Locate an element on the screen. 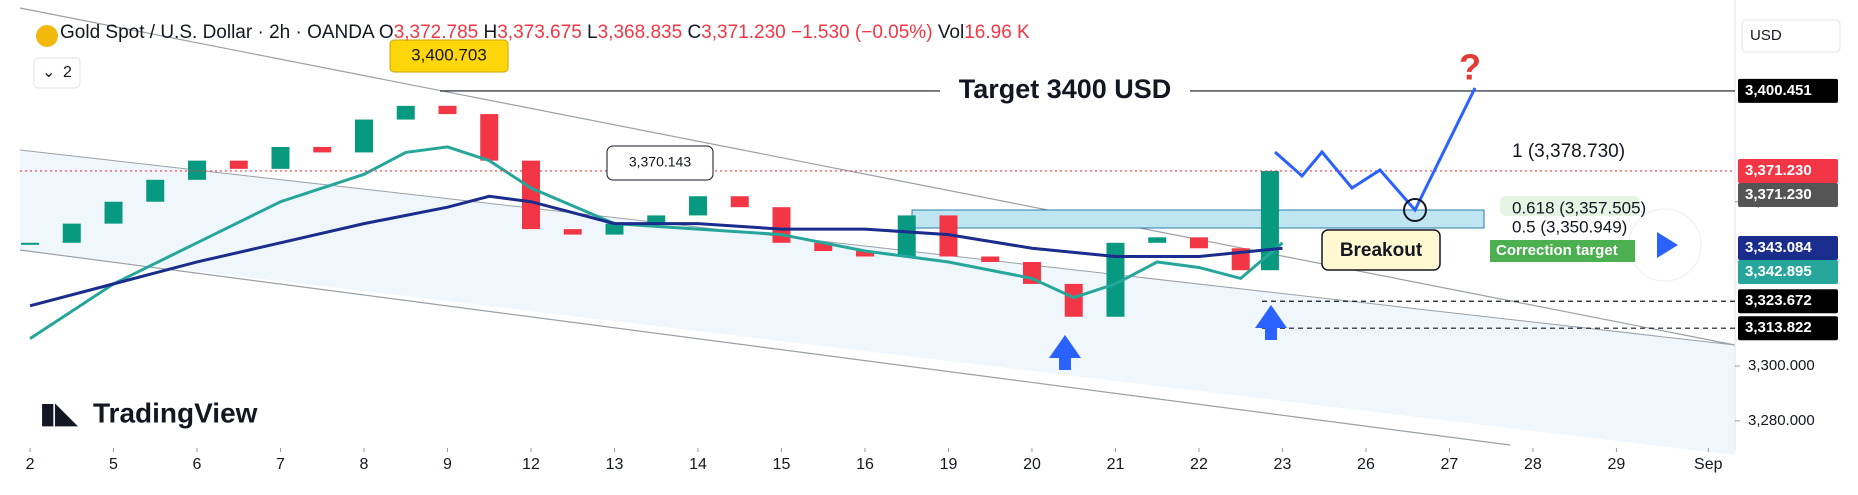  price-tag-label: 3,400.451 is located at coordinates (1778, 90).